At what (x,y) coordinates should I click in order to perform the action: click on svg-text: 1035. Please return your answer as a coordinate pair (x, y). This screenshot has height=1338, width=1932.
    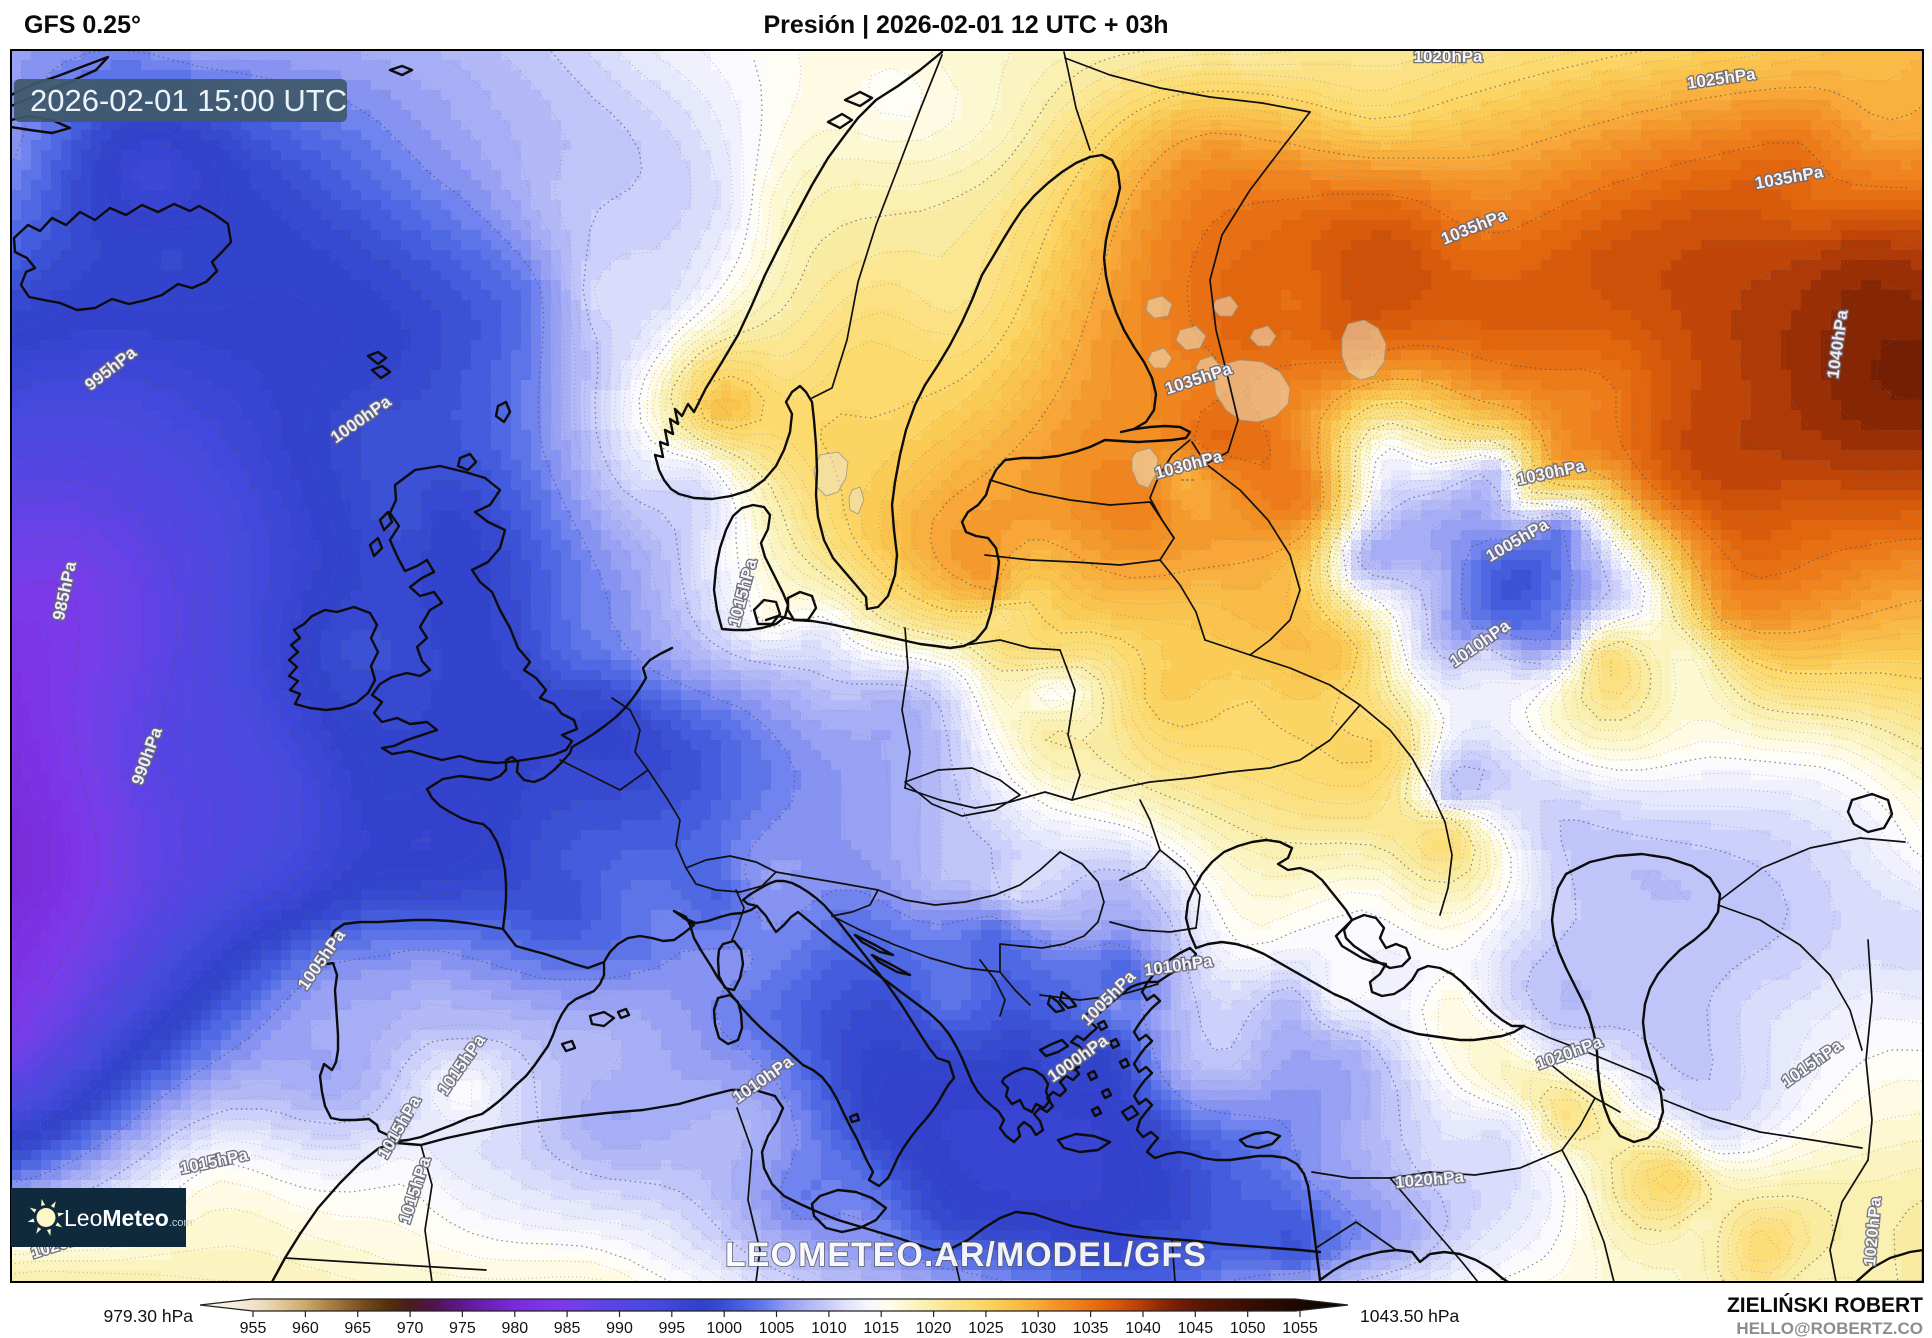
    Looking at the image, I should click on (1091, 1328).